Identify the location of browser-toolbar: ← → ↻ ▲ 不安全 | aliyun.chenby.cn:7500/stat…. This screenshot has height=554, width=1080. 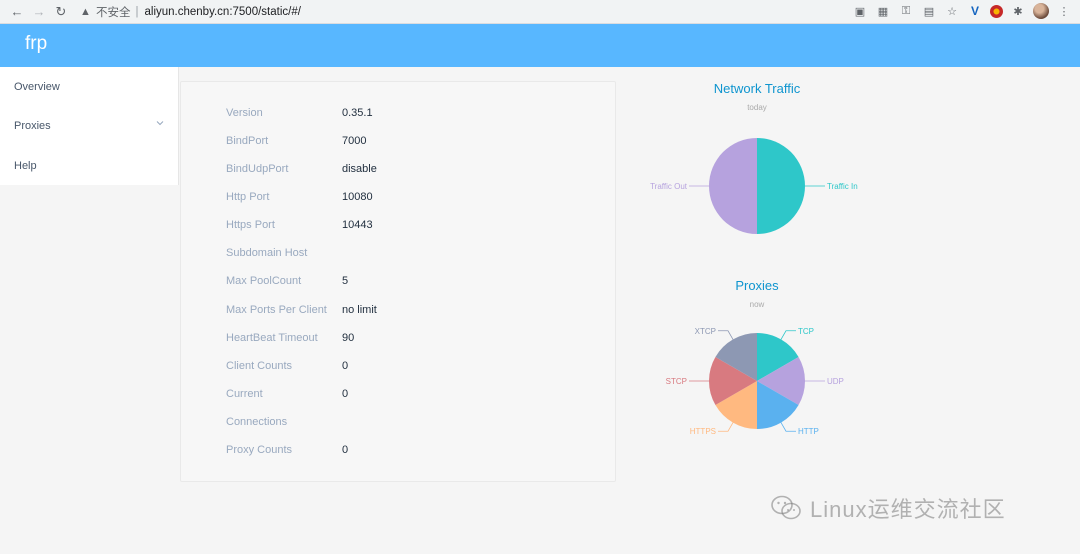
(540, 12).